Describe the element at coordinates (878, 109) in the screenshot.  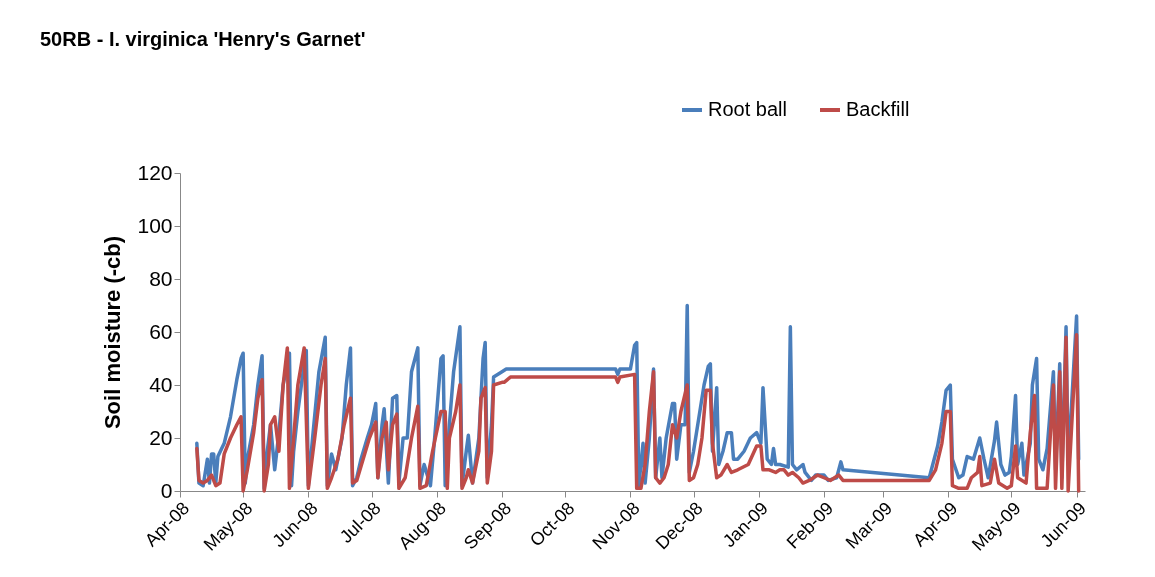
I see `legend-label: Backfill` at that location.